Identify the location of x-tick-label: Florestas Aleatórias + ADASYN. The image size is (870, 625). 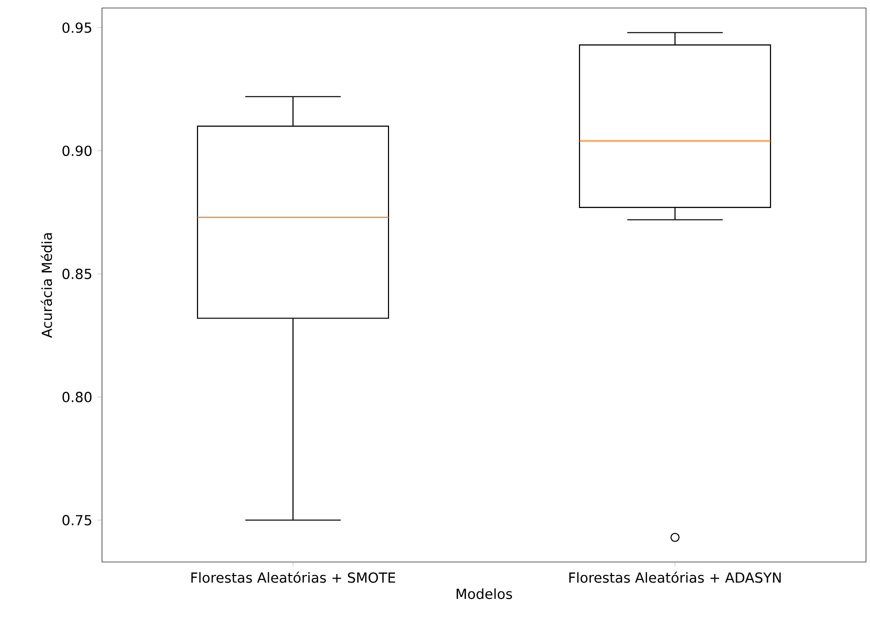
(675, 577).